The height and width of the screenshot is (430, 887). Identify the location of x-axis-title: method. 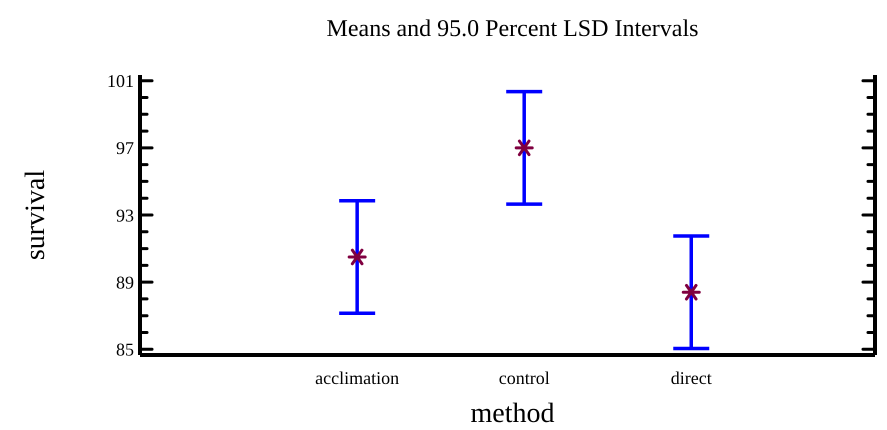
(513, 414).